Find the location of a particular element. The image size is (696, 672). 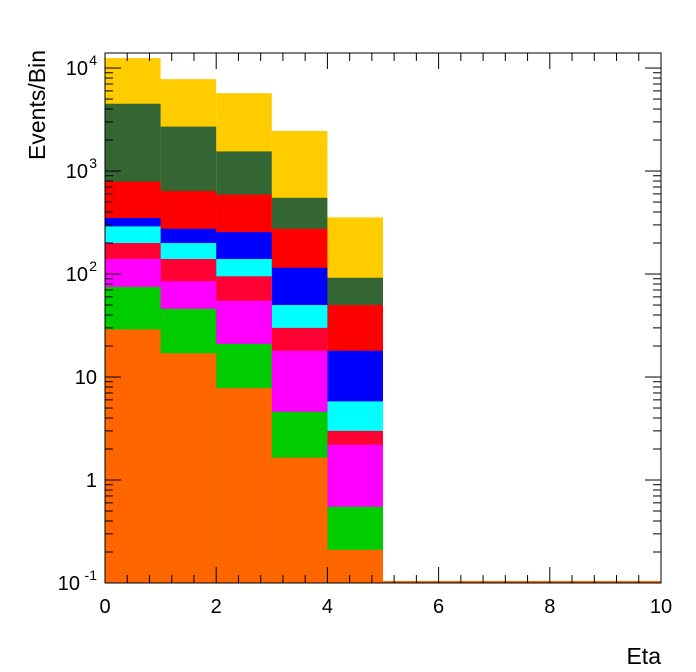

x-tick-labels: 0 2 4 6 8 10 is located at coordinates (385, 607).